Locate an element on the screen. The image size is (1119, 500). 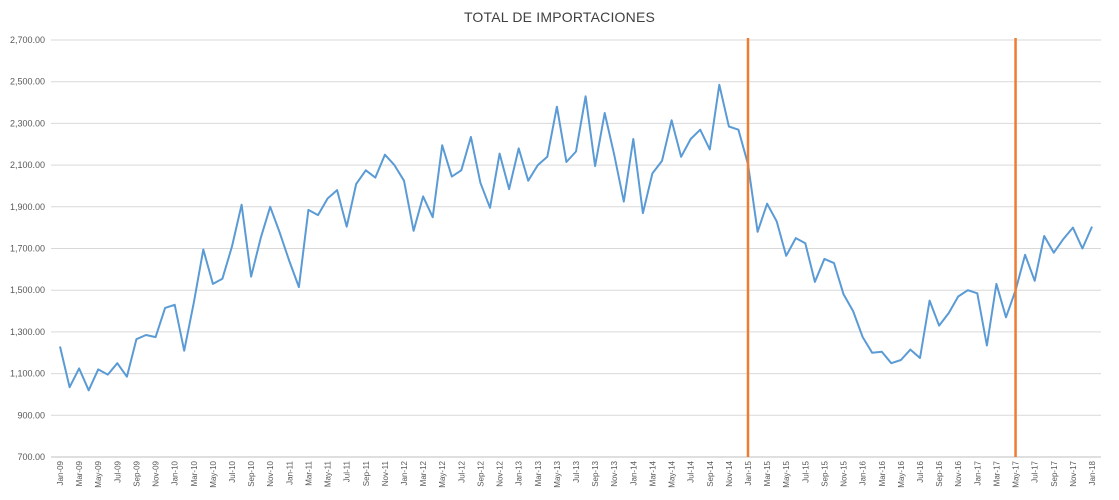
y-tick-label: 900.00 is located at coordinates (31, 415).